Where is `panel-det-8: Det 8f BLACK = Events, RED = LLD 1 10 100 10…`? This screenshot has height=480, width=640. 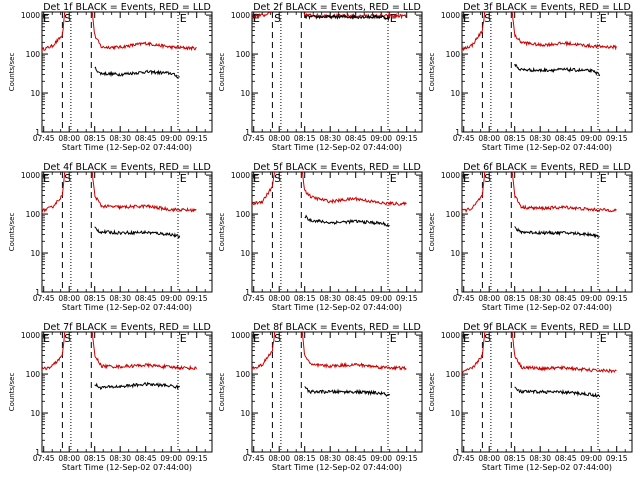 panel-det-8: Det 8f BLACK = Events, RED = LLD 1 10 100 10… is located at coordinates (320, 397).